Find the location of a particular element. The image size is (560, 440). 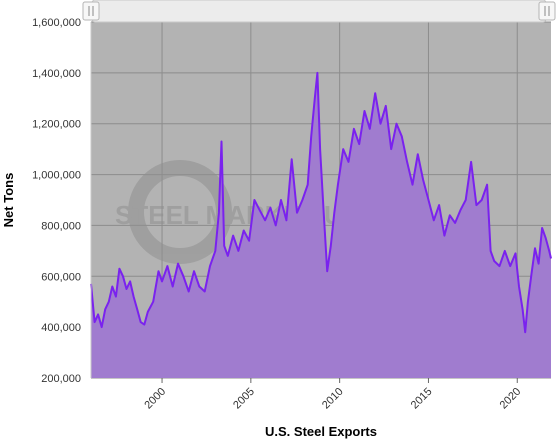

y-tick-label: 1,600,000 is located at coordinates (56, 23).